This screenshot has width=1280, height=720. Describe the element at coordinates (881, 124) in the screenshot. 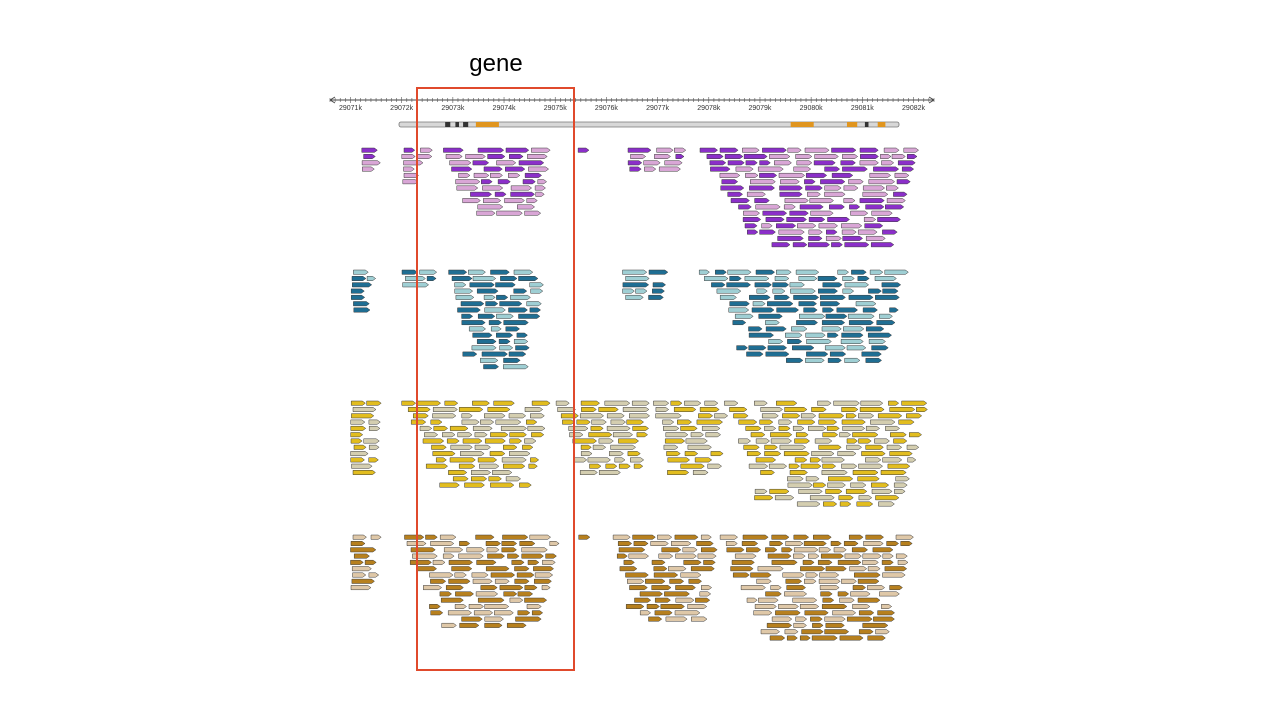

I see `gene-exon` at that location.